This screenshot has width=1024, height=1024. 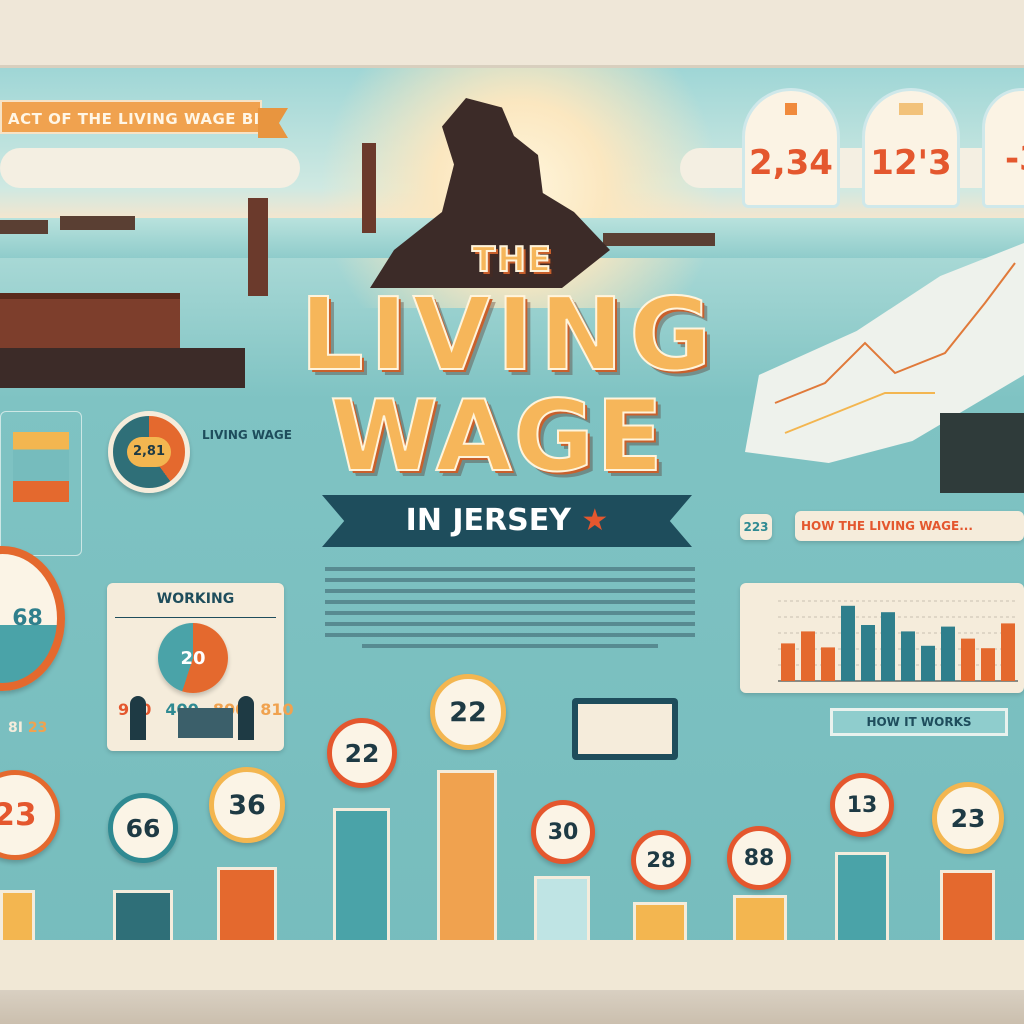 I want to click on body-paragraph, so click(x=510, y=607).